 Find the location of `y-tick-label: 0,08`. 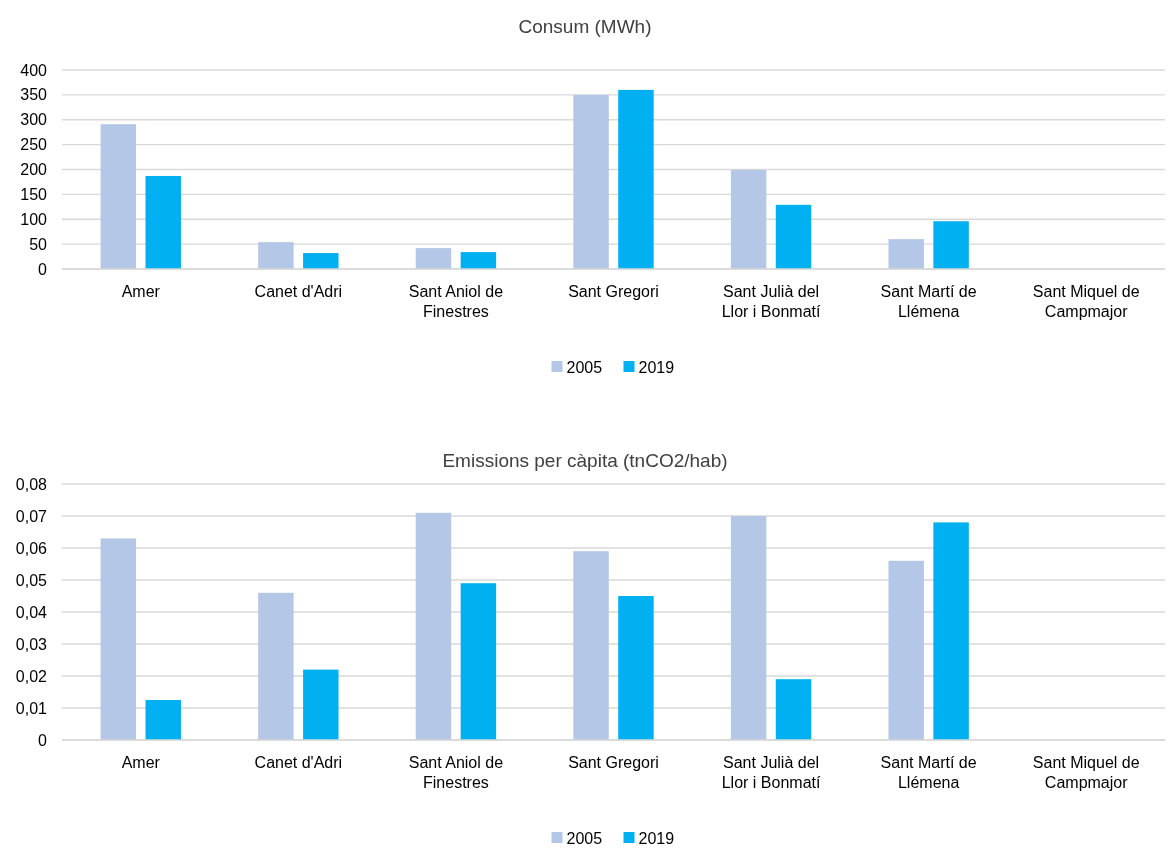

y-tick-label: 0,08 is located at coordinates (31, 484).